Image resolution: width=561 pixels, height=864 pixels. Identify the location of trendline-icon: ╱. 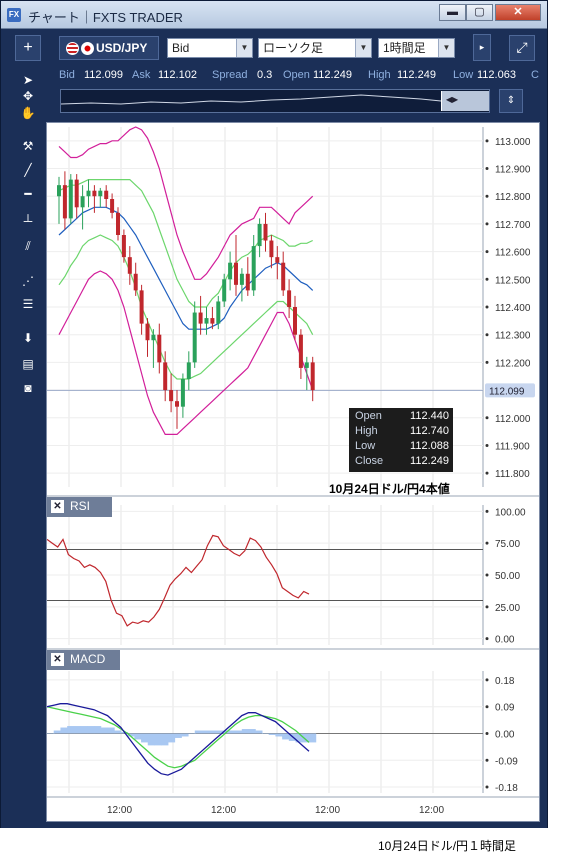
(28, 170).